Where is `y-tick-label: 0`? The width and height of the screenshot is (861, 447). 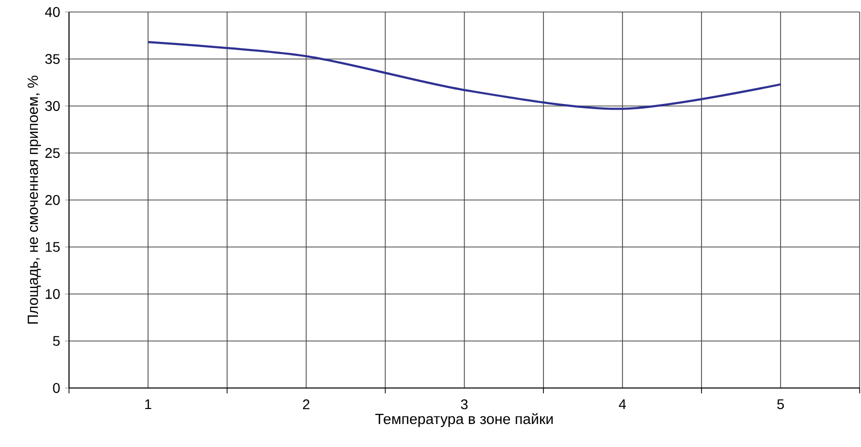
y-tick-label: 0 is located at coordinates (56, 388).